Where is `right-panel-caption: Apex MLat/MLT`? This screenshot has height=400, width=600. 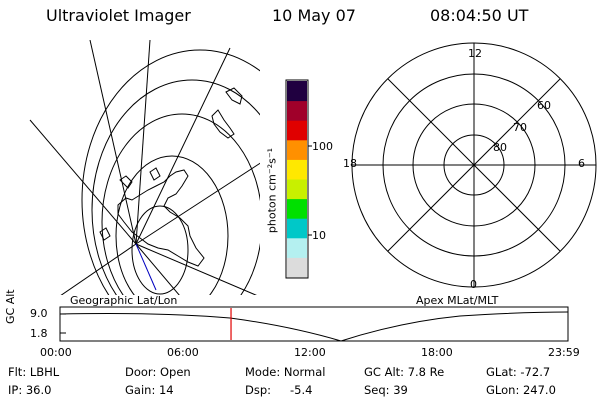 right-panel-caption: Apex MLat/MLT is located at coordinates (457, 300).